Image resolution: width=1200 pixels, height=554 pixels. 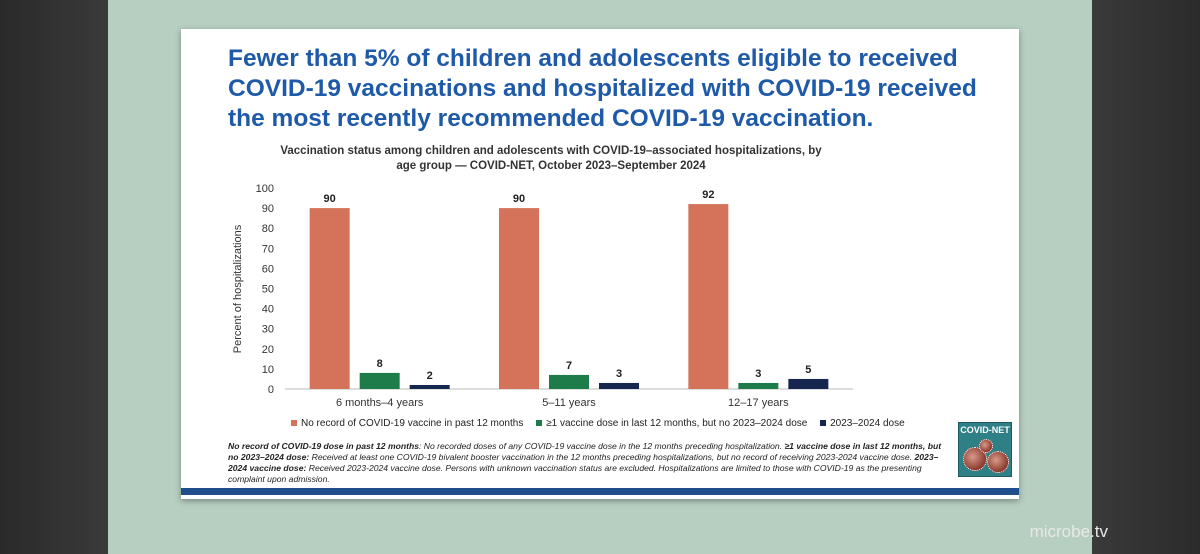 I want to click on y-tick-label: 90, so click(x=268, y=209).